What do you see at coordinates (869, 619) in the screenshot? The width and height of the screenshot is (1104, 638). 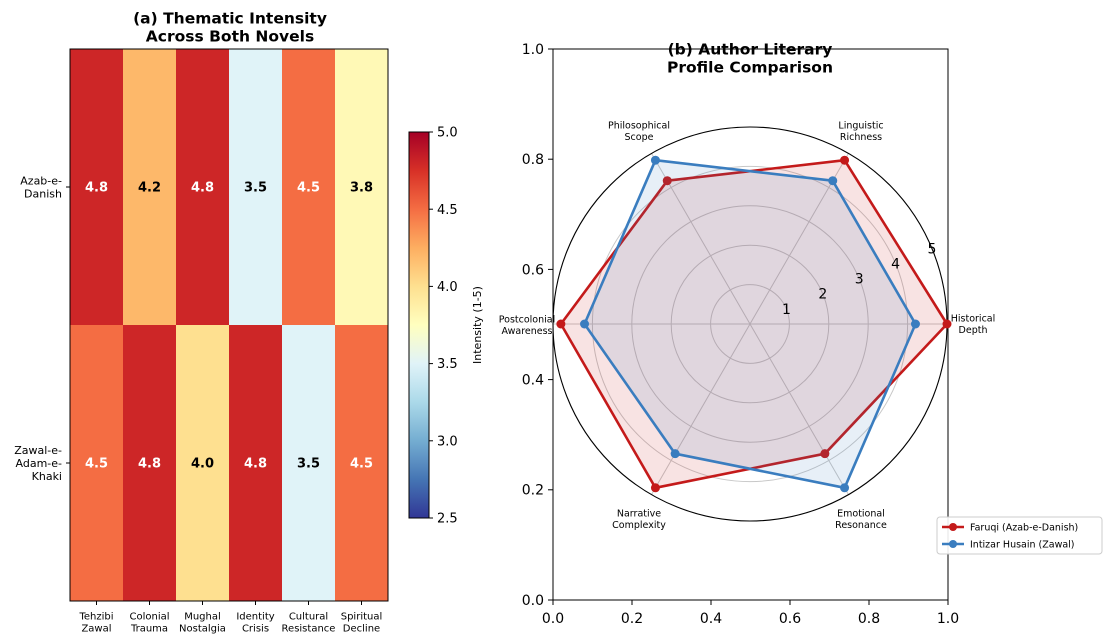 I see `x-tick-label: 0.8` at bounding box center [869, 619].